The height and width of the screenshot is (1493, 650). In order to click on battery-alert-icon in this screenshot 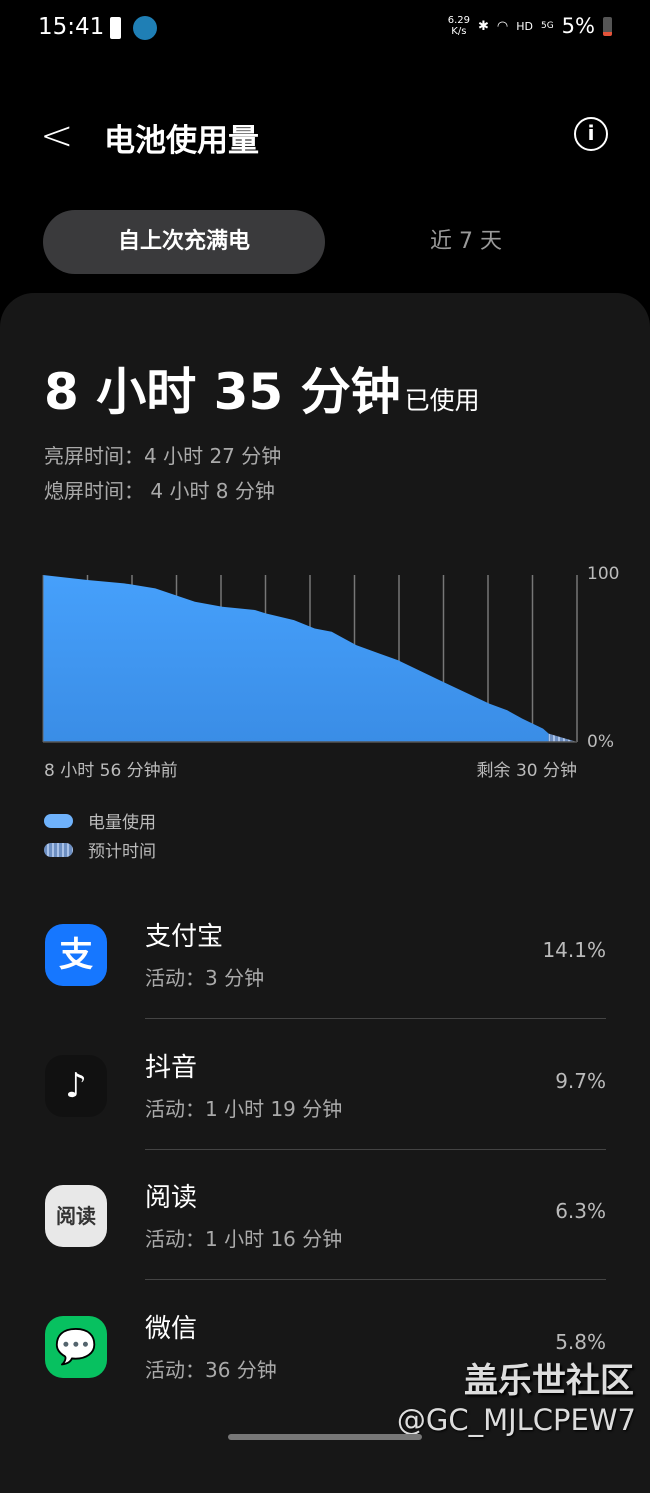, I will do `click(115, 28)`.